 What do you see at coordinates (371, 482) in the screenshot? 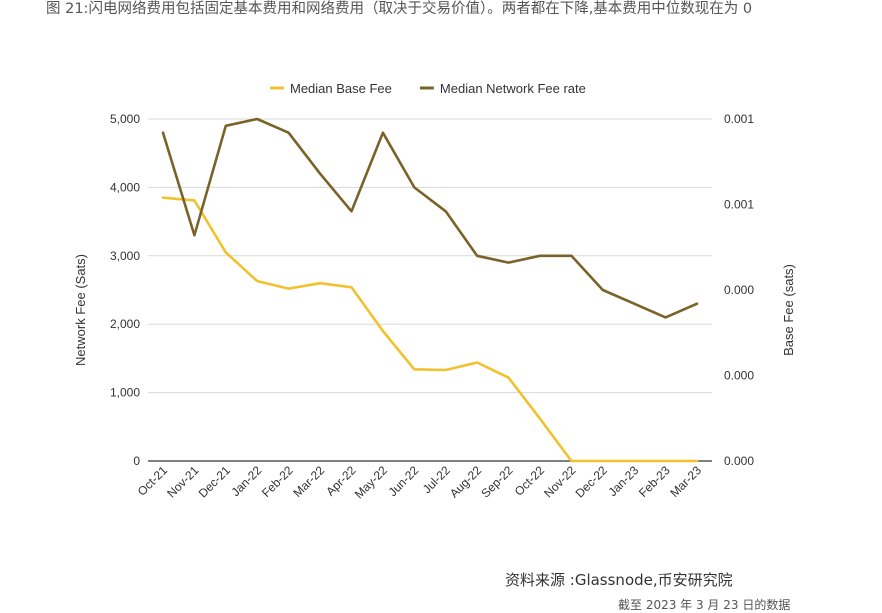
I see `x-tick-label: May-22` at bounding box center [371, 482].